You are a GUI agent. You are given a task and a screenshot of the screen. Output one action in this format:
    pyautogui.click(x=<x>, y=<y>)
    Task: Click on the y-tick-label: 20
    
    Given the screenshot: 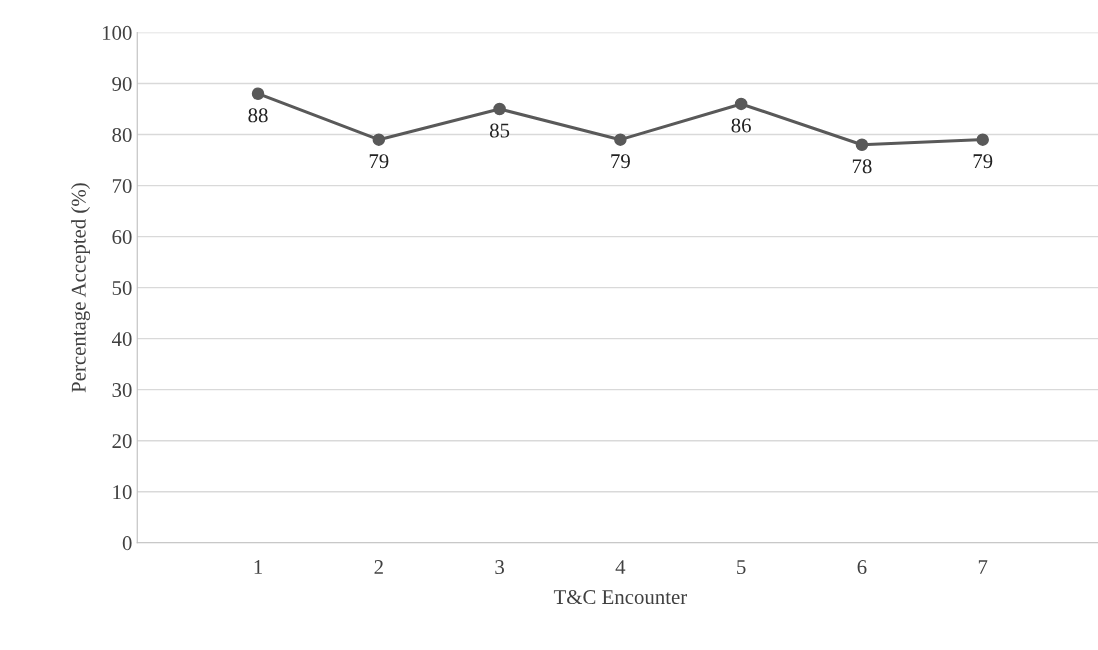 What is the action you would take?
    pyautogui.click(x=122, y=441)
    